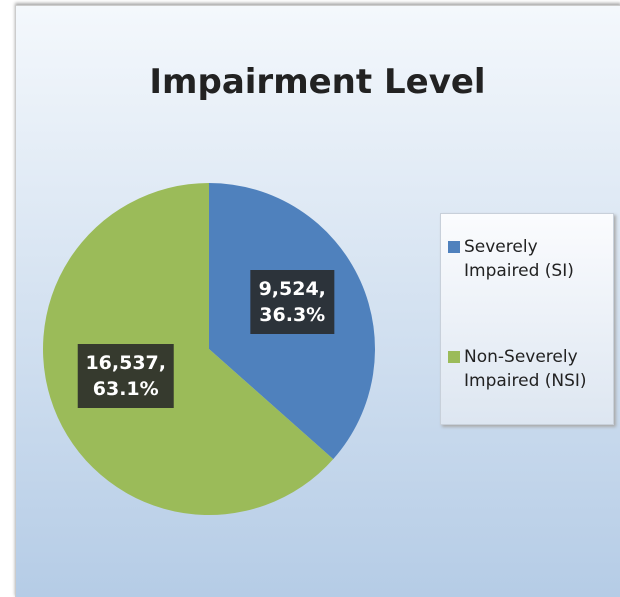 This screenshot has width=620, height=597. I want to click on percent-label: 63.1%, so click(125, 389).